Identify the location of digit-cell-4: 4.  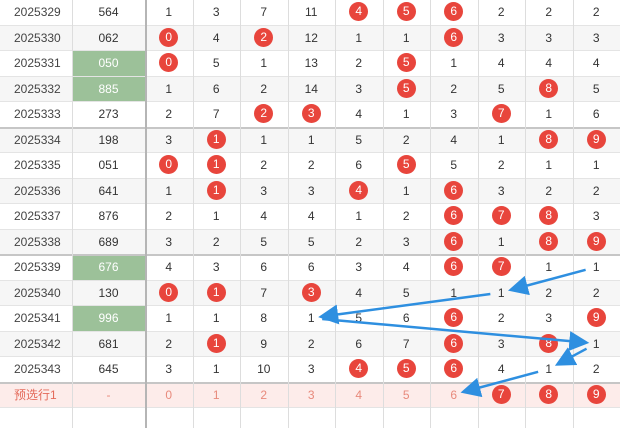
(359, 395).